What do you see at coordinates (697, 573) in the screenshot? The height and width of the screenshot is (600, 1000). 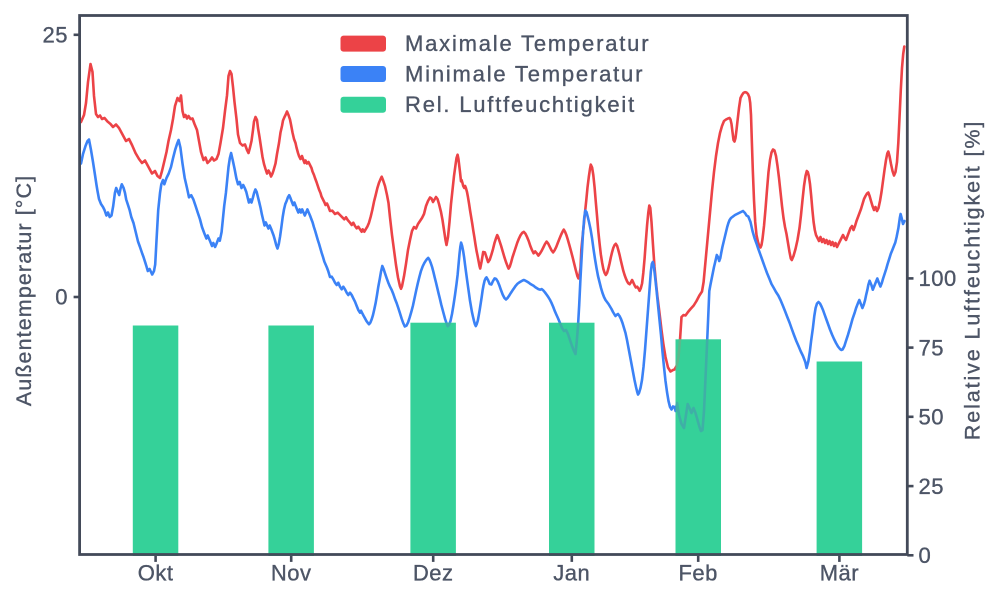 I see `svg-text: Feb` at bounding box center [697, 573].